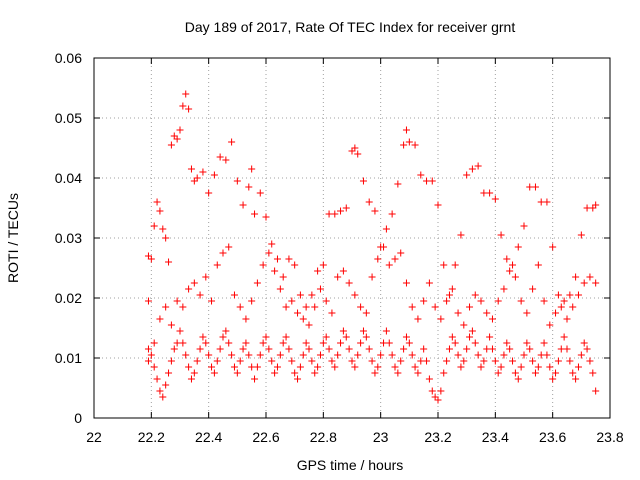 The height and width of the screenshot is (480, 640). I want to click on x-tick-label: 23, so click(381, 437).